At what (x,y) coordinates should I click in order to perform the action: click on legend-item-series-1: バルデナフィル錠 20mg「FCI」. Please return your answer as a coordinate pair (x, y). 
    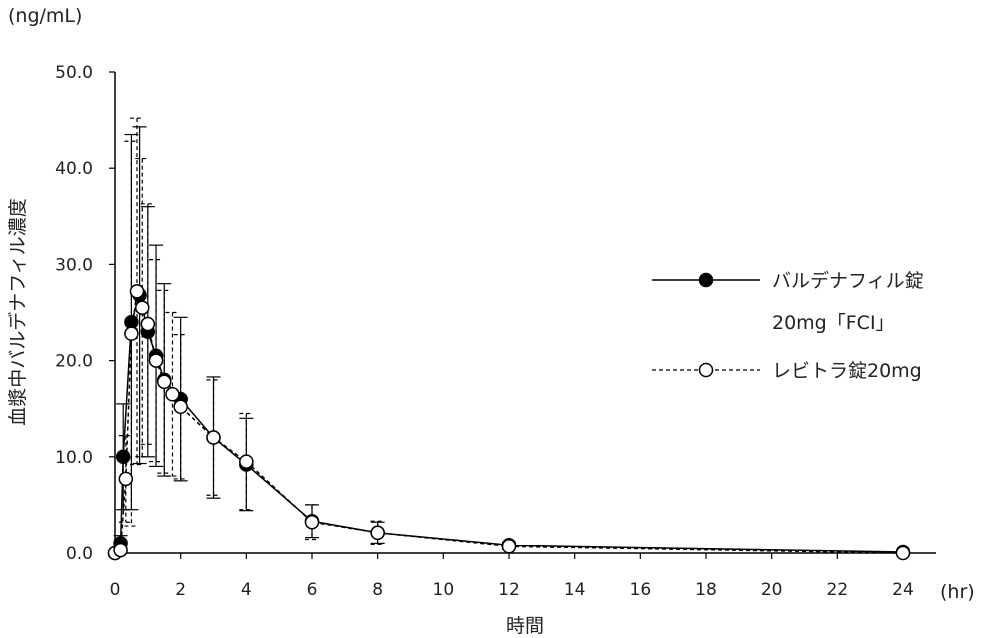
    Looking at the image, I should click on (791, 302).